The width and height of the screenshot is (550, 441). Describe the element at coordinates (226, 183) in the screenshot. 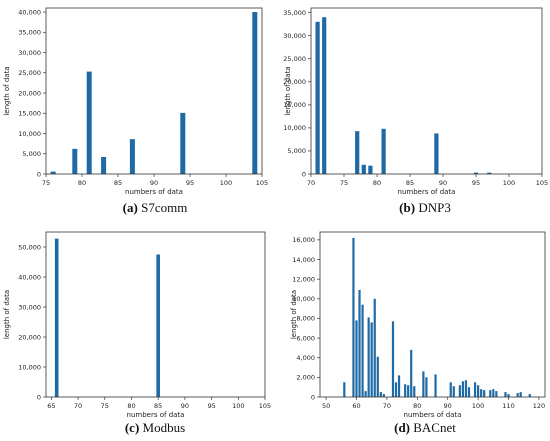

I see `panel-a-xtick-label-5: 100` at that location.